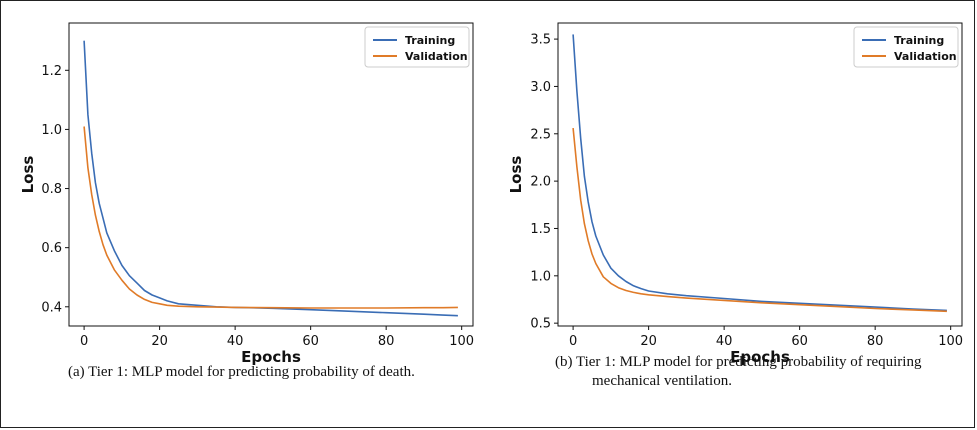 The height and width of the screenshot is (430, 977). Describe the element at coordinates (662, 381) in the screenshot. I see `caption-b-line-2: mechanical ventilation.` at that location.